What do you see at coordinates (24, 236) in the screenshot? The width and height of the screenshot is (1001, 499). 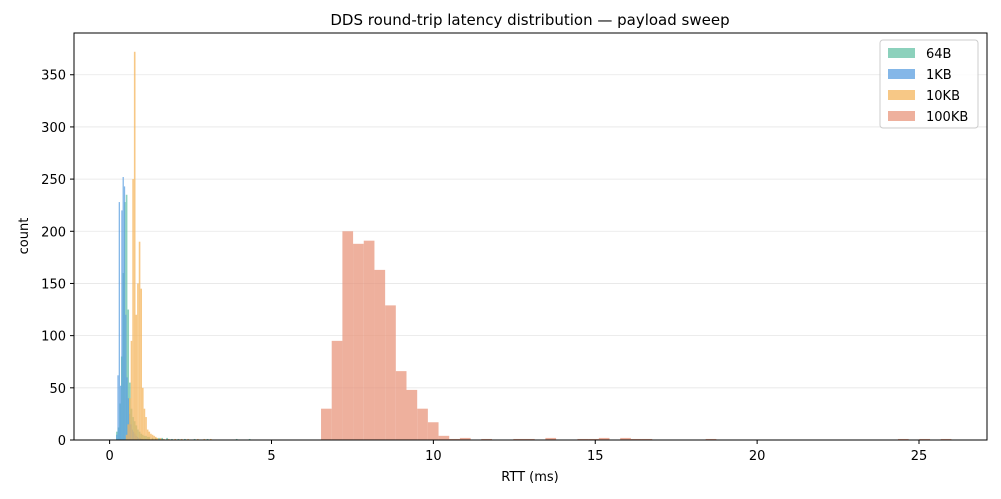 I see `y-axis-label: count` at bounding box center [24, 236].